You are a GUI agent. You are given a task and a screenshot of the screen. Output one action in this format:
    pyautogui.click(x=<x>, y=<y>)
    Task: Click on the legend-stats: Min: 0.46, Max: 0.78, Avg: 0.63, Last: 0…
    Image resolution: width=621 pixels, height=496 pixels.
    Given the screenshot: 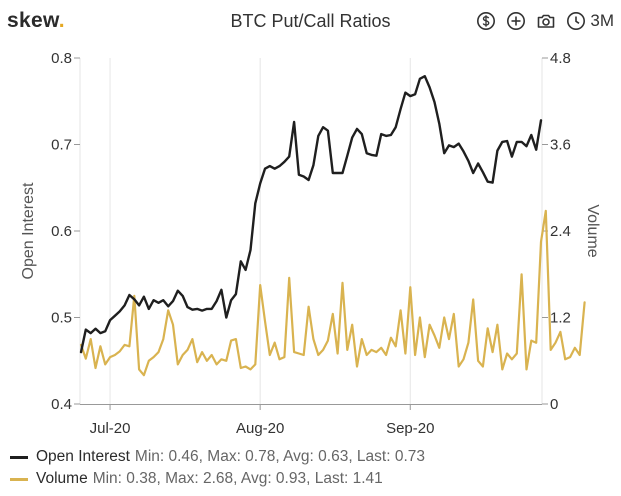 What is the action you would take?
    pyautogui.click(x=280, y=456)
    